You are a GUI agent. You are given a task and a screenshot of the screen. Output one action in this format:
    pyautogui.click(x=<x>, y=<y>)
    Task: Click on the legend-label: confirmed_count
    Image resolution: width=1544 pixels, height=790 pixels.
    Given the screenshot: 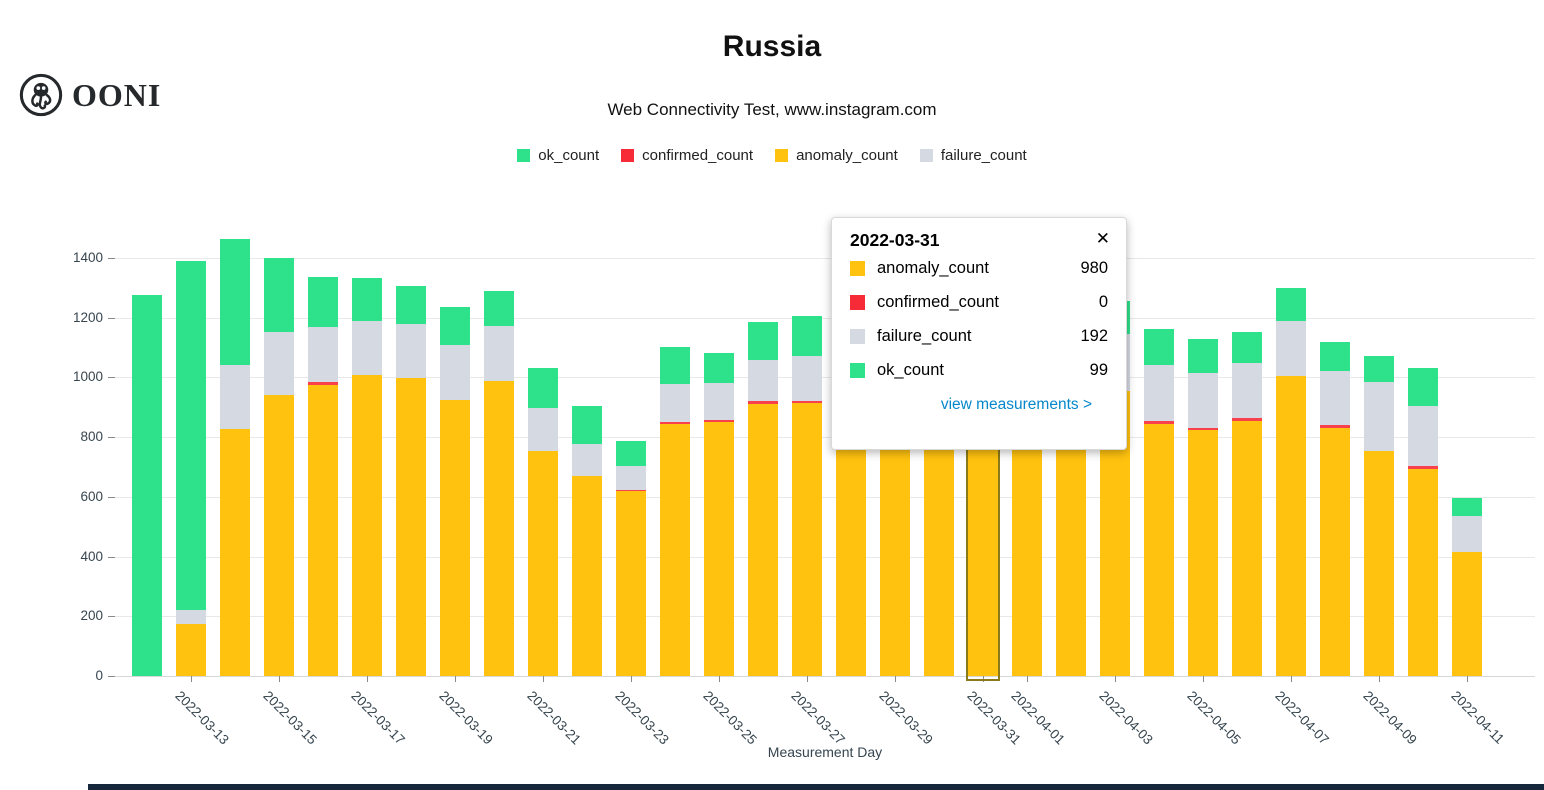 What is the action you would take?
    pyautogui.click(x=698, y=155)
    